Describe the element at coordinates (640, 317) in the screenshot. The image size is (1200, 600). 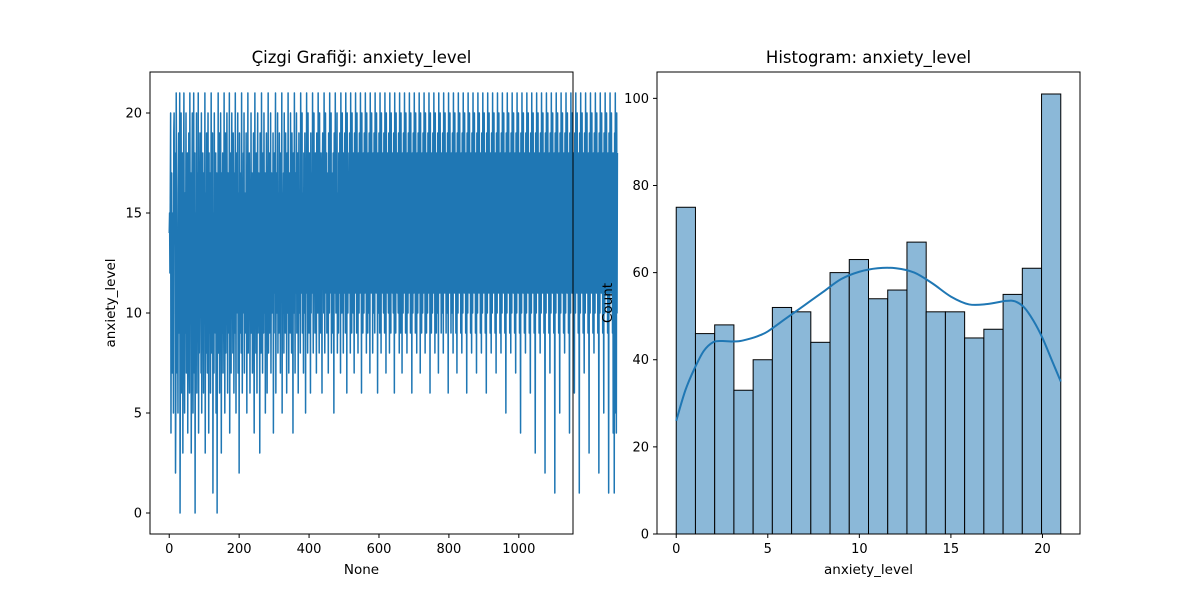
I see `histogram-y-ticks: 0 20 40 60 80 100` at that location.